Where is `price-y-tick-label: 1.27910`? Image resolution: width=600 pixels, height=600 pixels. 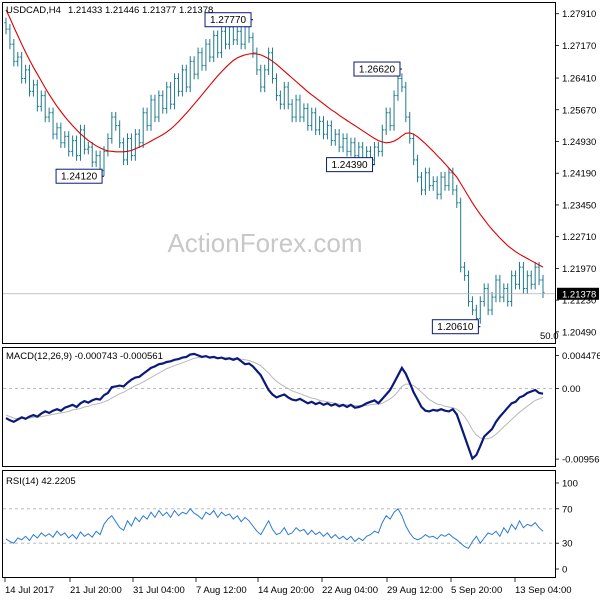
price-y-tick-label: 1.27910 is located at coordinates (579, 14).